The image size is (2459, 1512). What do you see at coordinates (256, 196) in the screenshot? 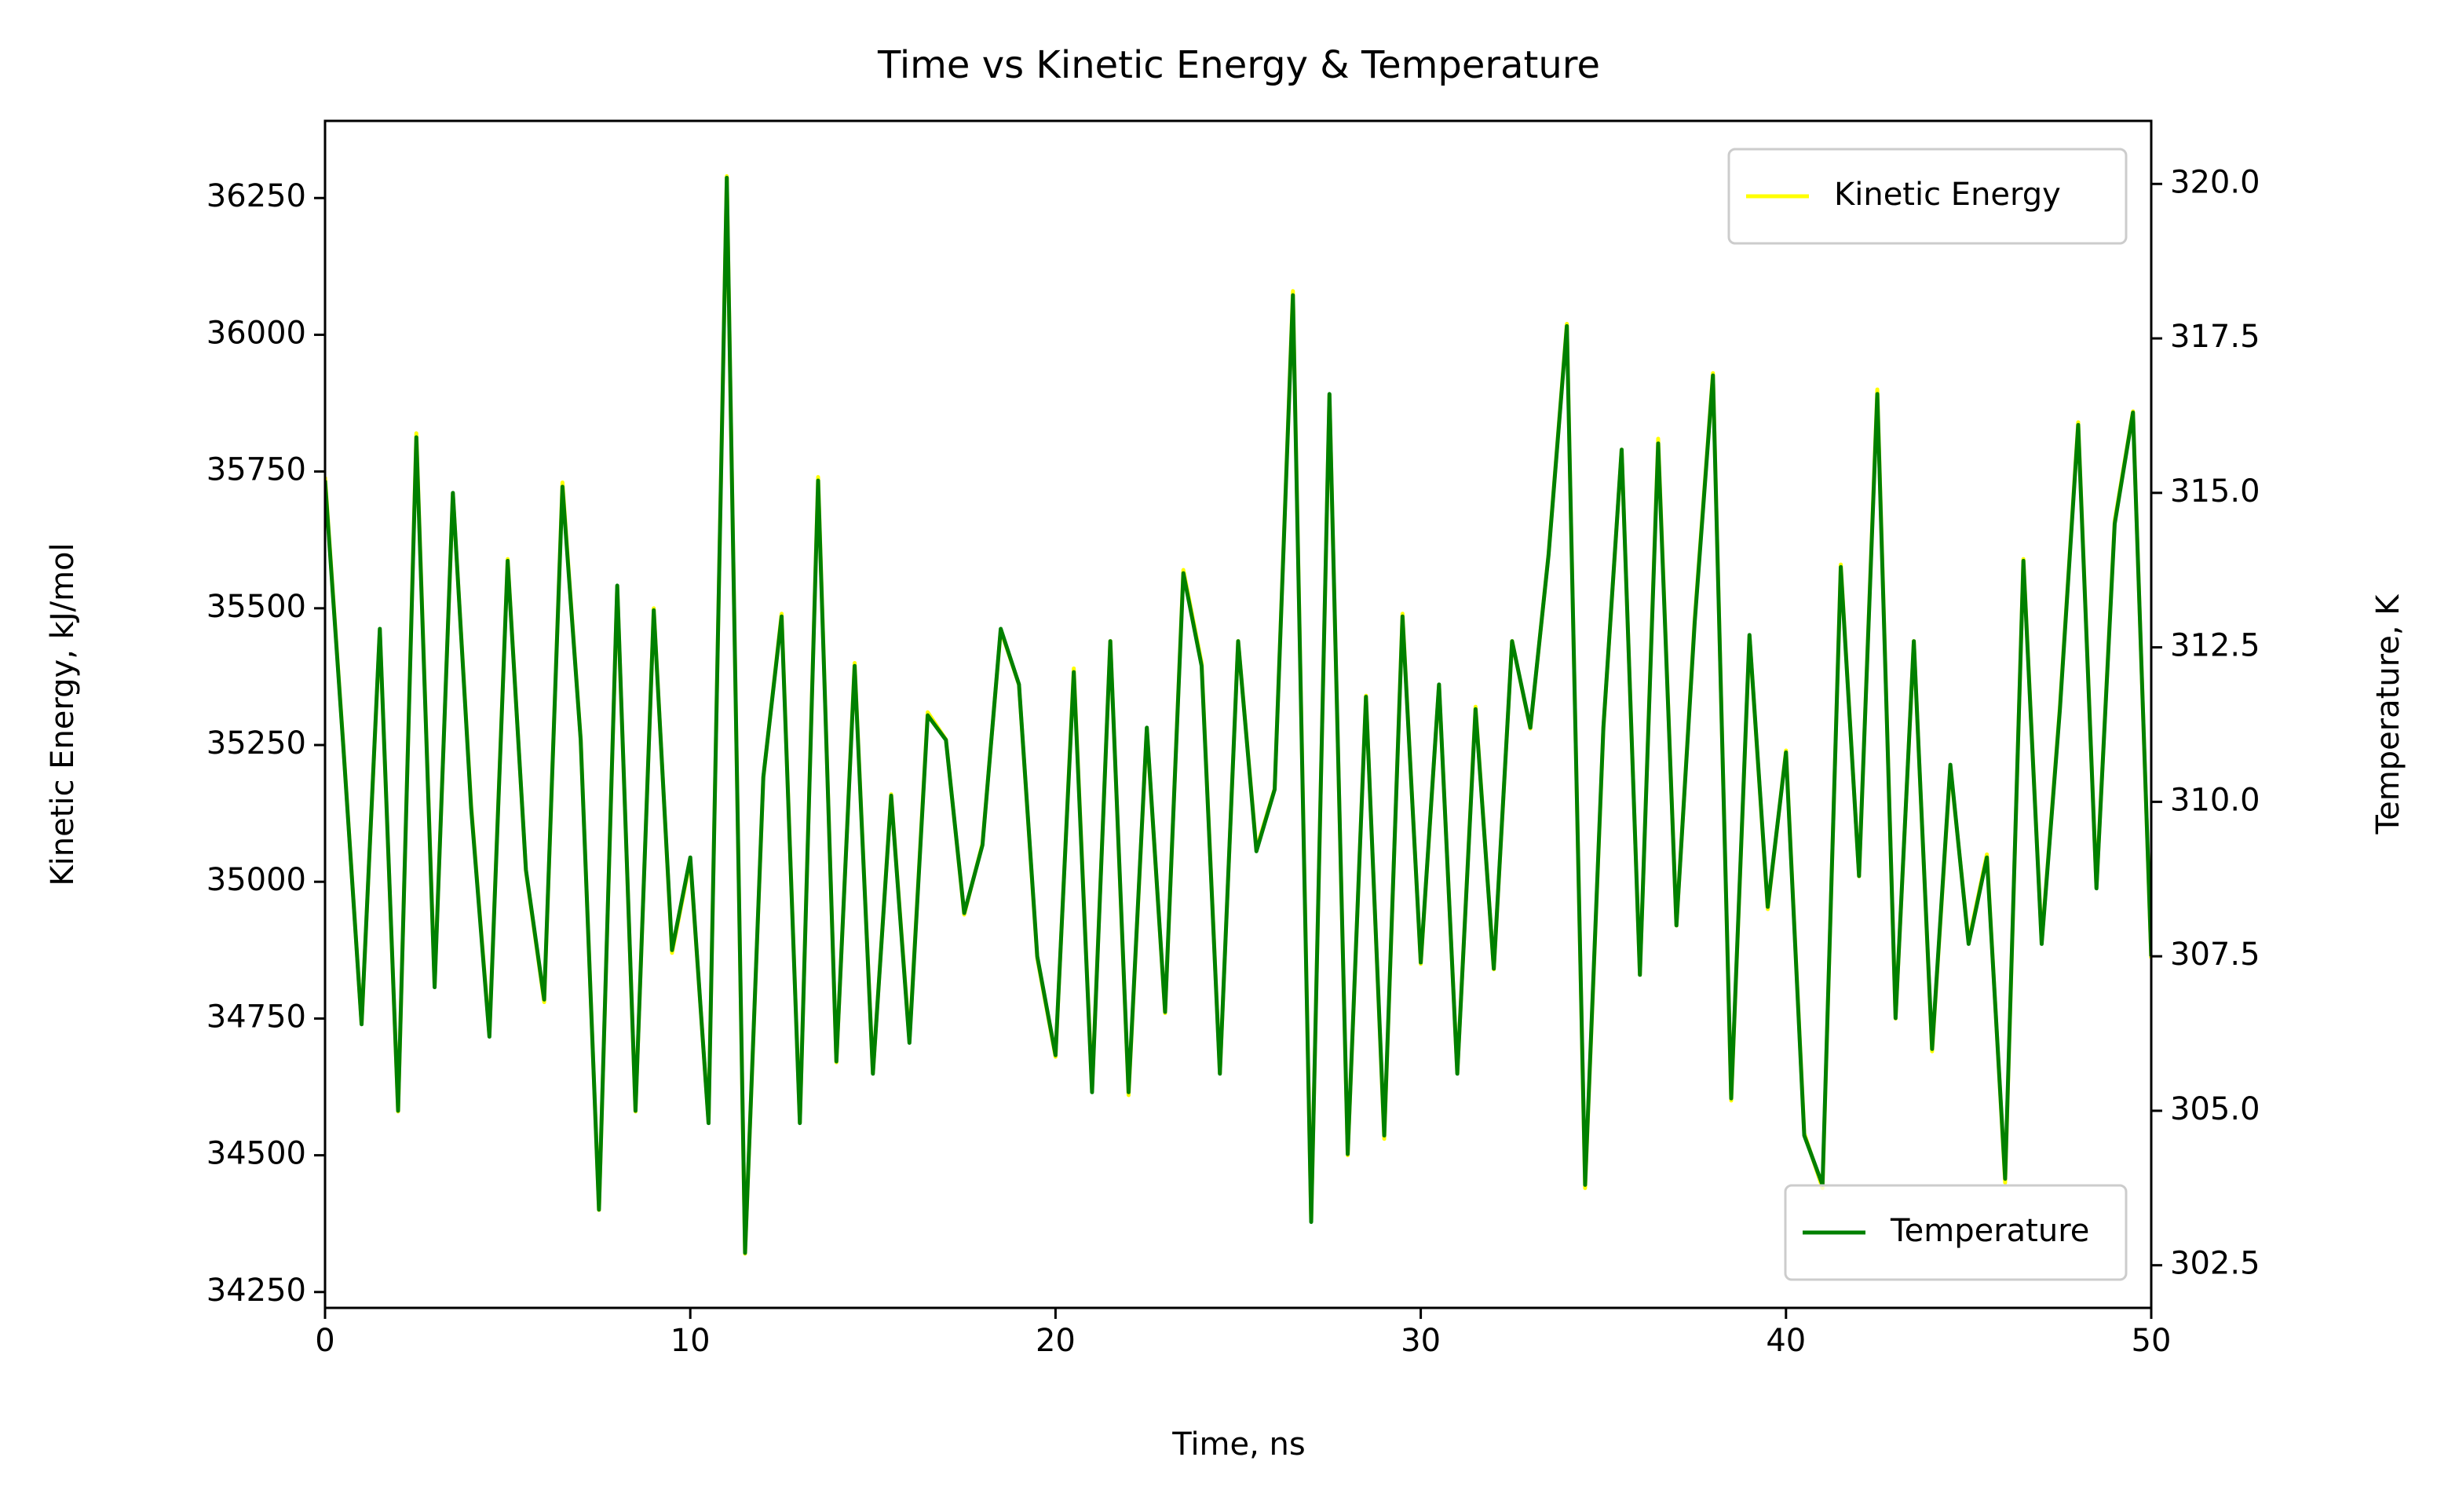
I see `y-tick-label: 36250` at bounding box center [256, 196].